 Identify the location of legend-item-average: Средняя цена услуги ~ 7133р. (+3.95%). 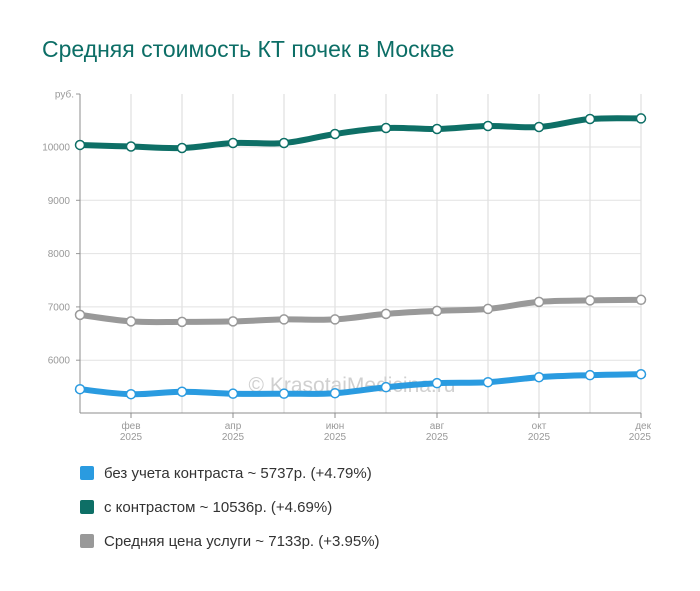
(230, 541).